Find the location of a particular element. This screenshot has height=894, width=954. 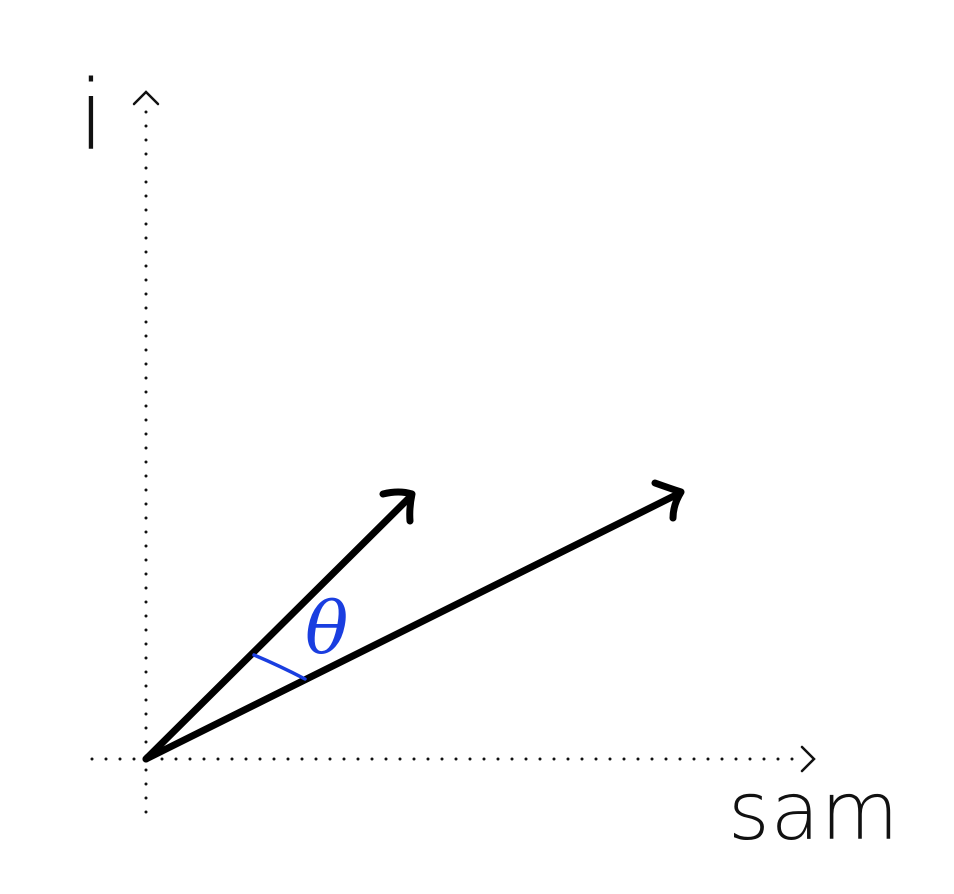

angle-label: θ is located at coordinates (327, 628).